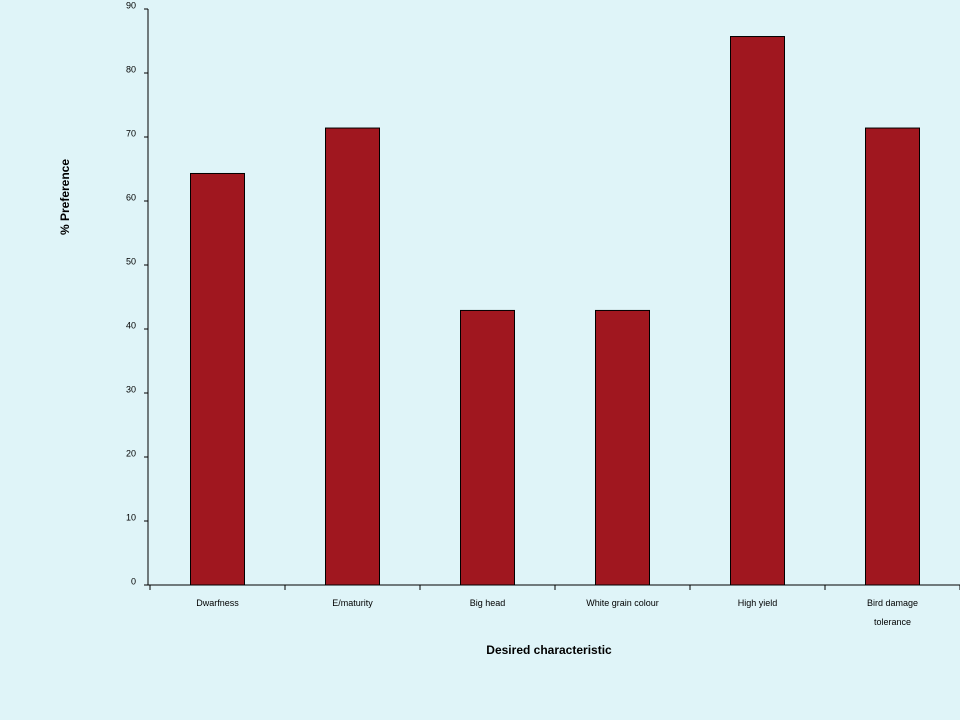 The image size is (960, 720). I want to click on x-tick-label: White grain colour, so click(622, 603).